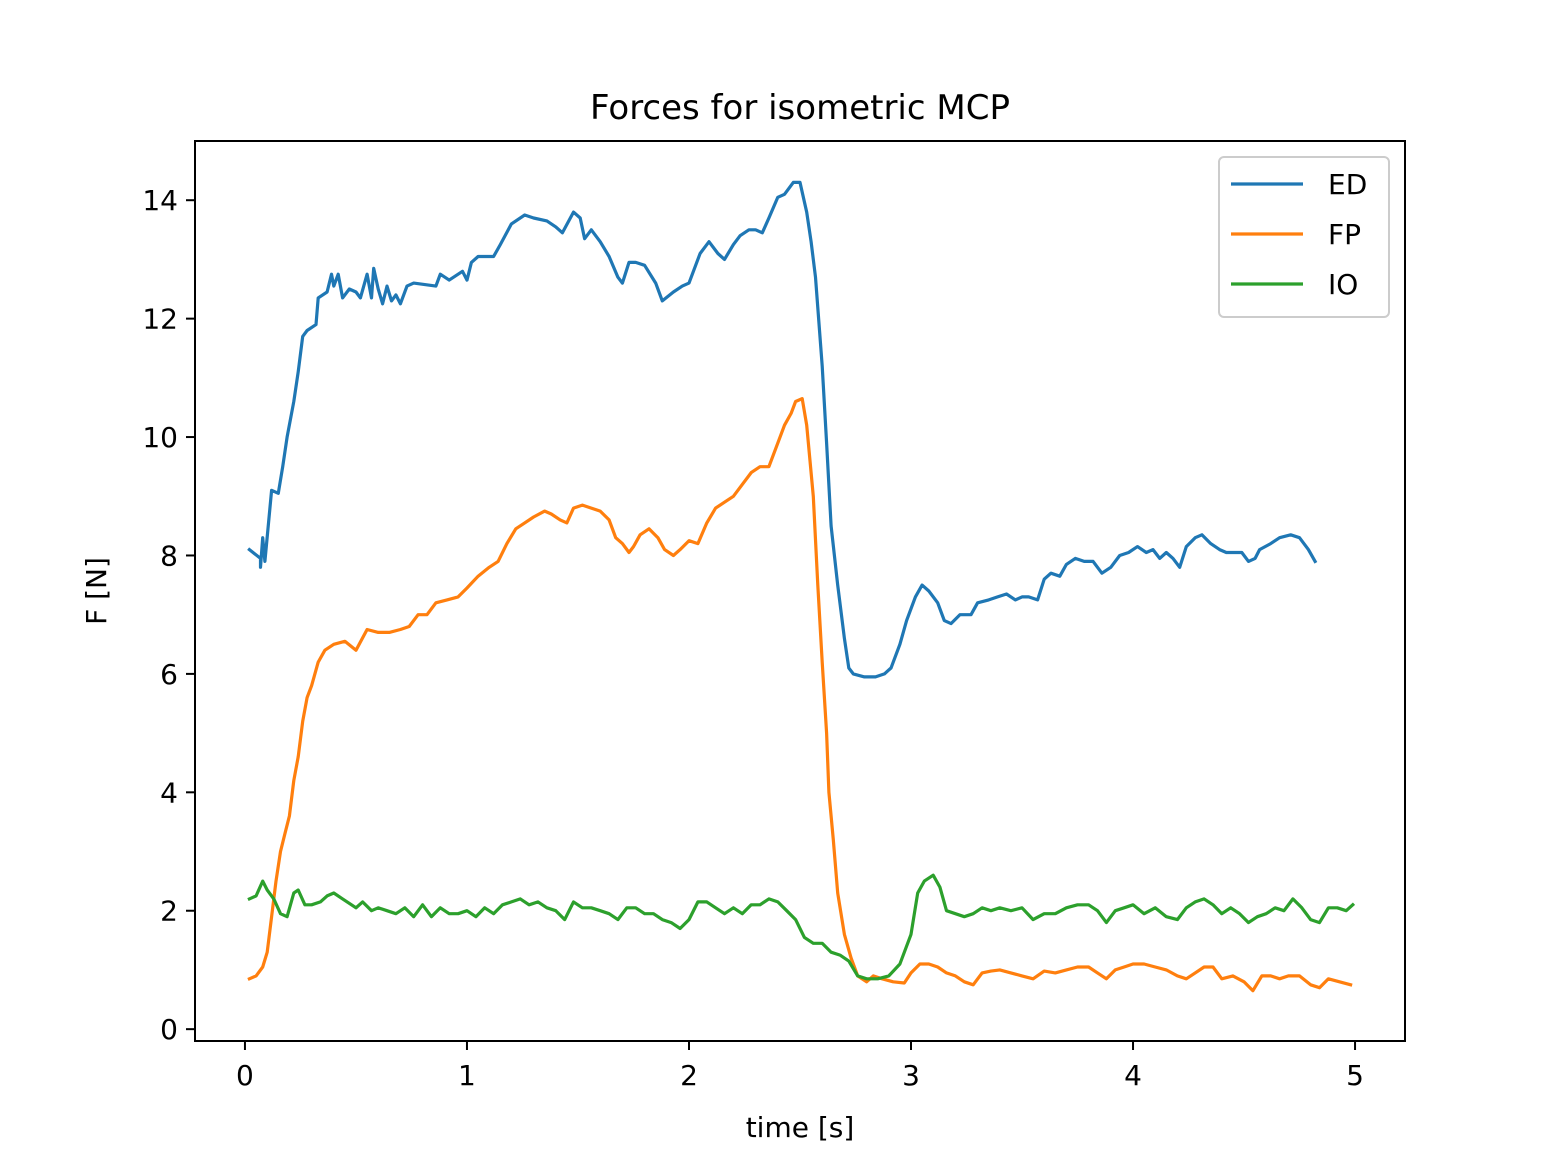 The width and height of the screenshot is (1561, 1171). What do you see at coordinates (1347, 184) in the screenshot?
I see `legend-label-ed: ED` at bounding box center [1347, 184].